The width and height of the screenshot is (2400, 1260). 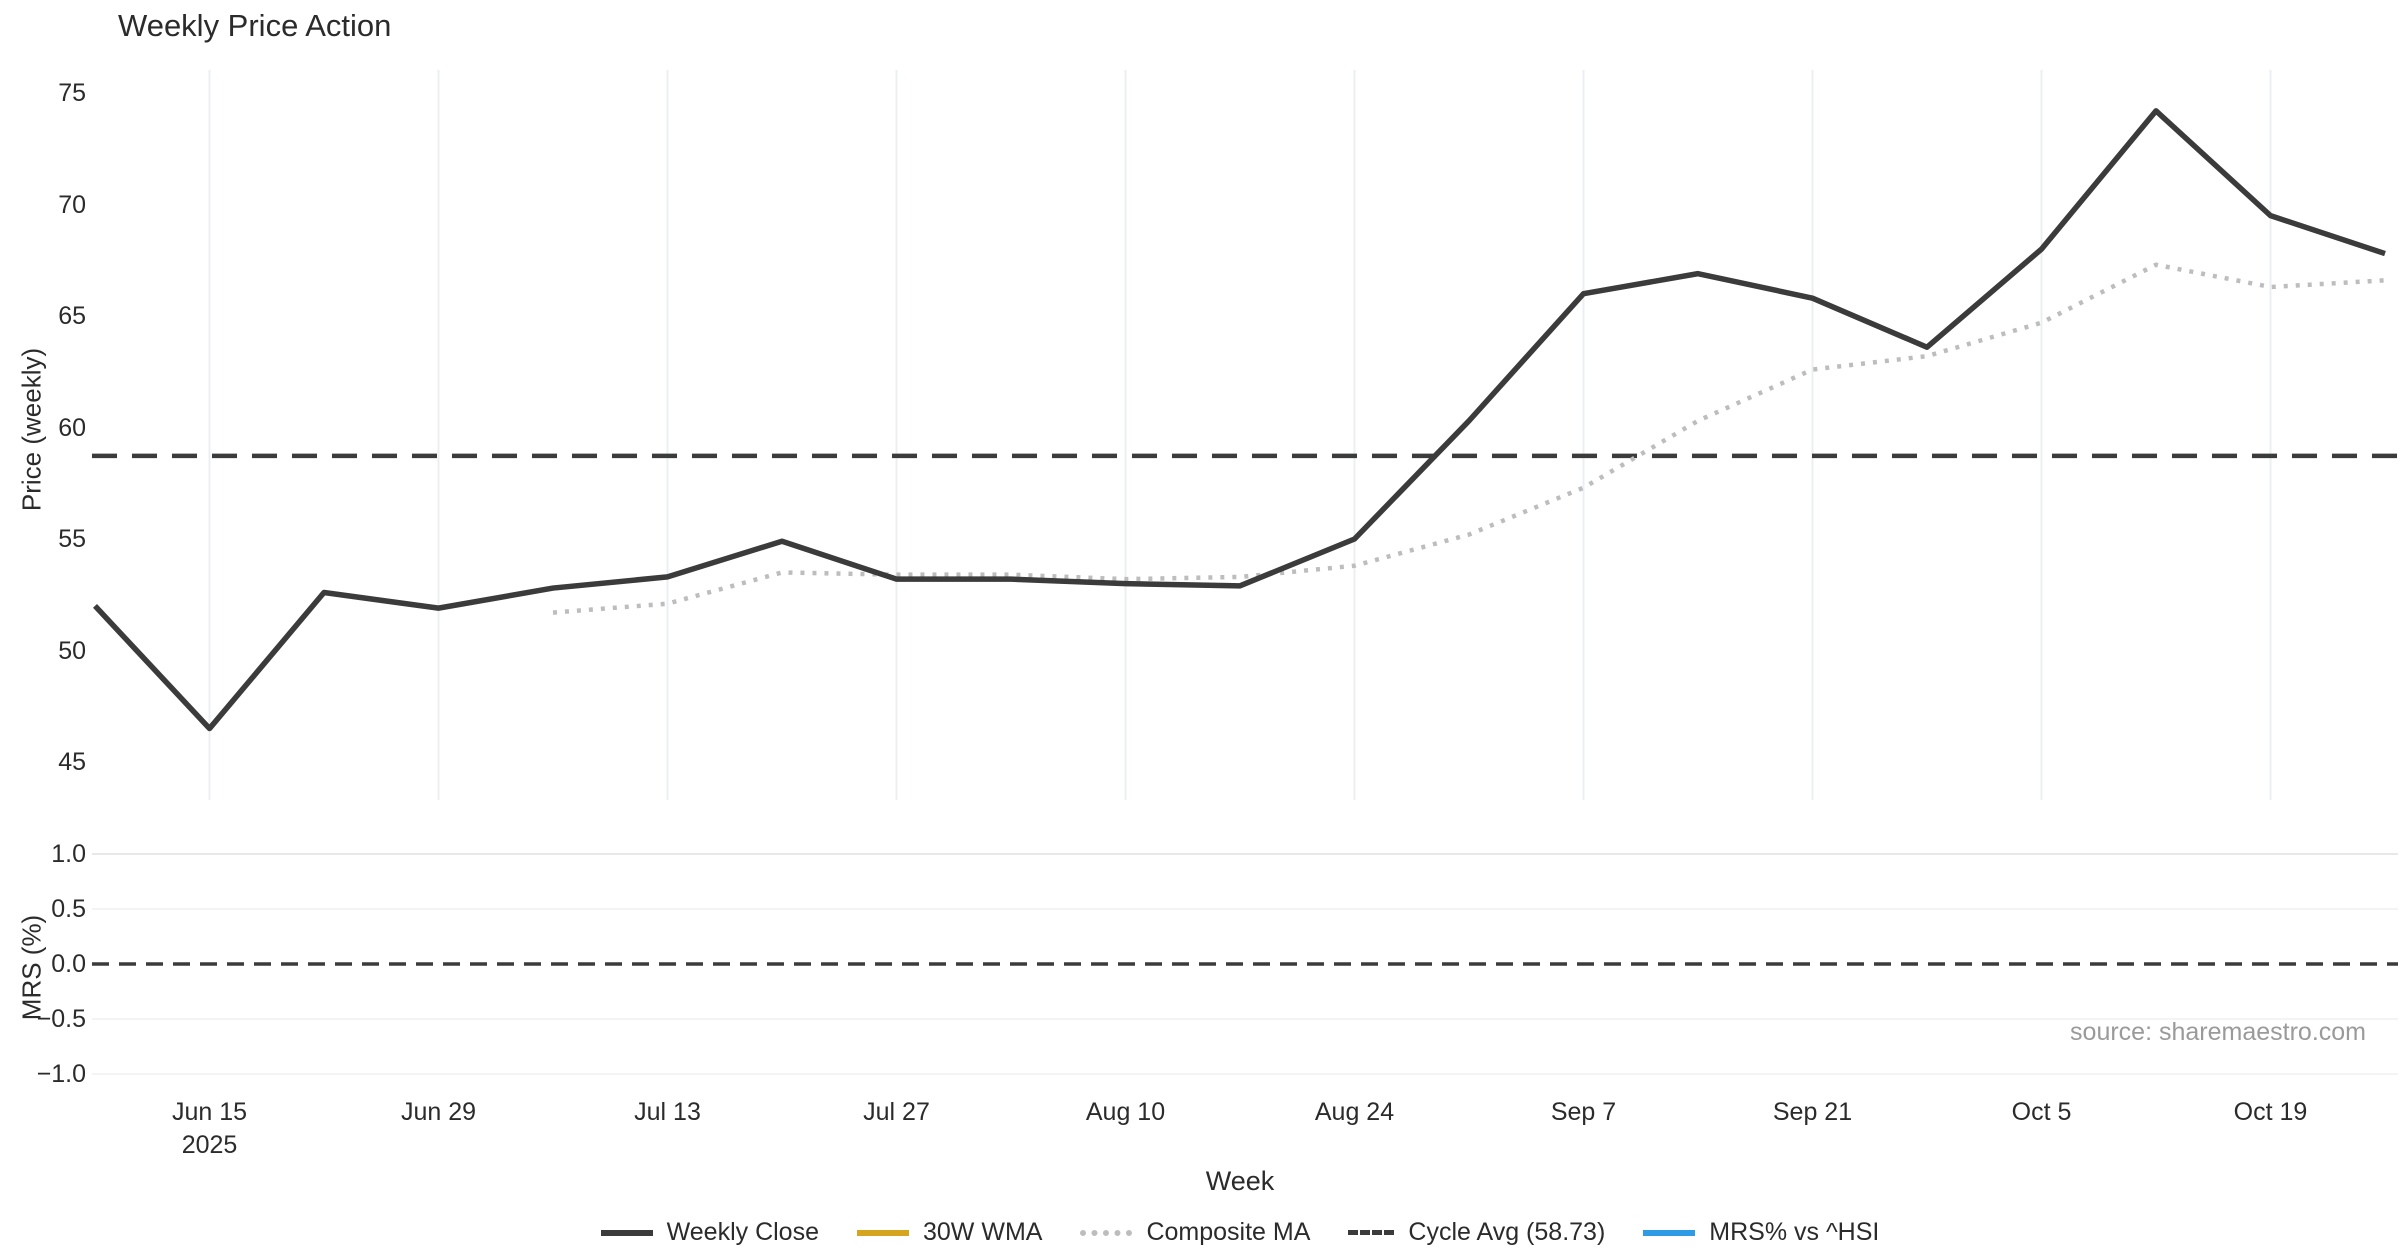 What do you see at coordinates (896, 1112) in the screenshot?
I see `xtick-jul-27: Jul 27` at bounding box center [896, 1112].